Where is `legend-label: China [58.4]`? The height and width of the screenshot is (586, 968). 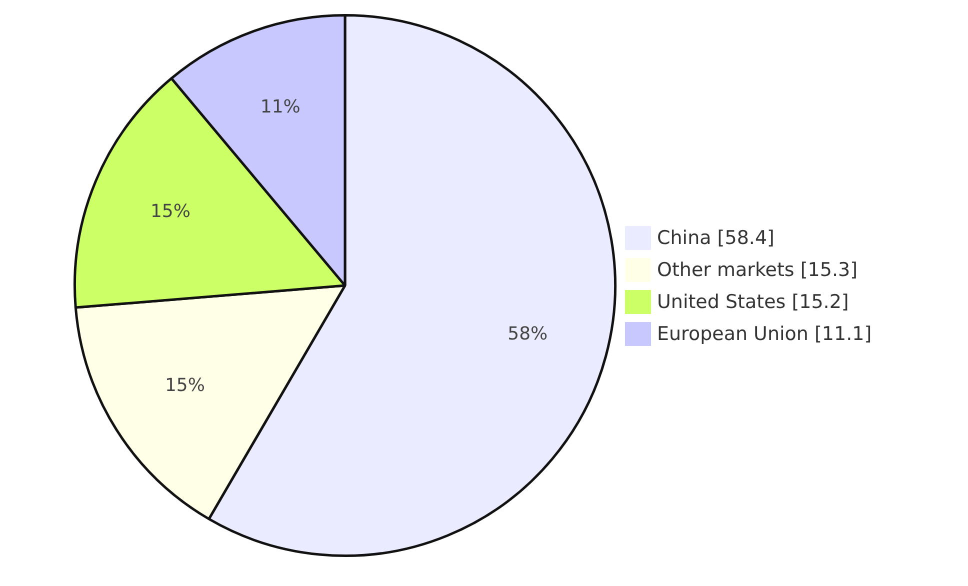
legend-label: China [58.4] is located at coordinates (715, 237).